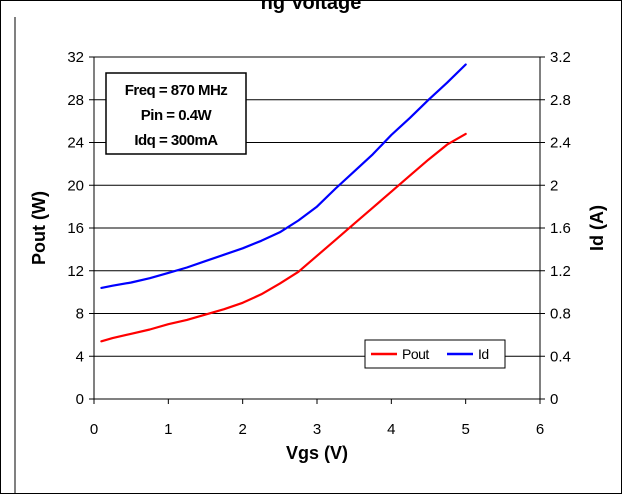  What do you see at coordinates (560, 314) in the screenshot?
I see `tick-label-y-right-2: 0.8` at bounding box center [560, 314].